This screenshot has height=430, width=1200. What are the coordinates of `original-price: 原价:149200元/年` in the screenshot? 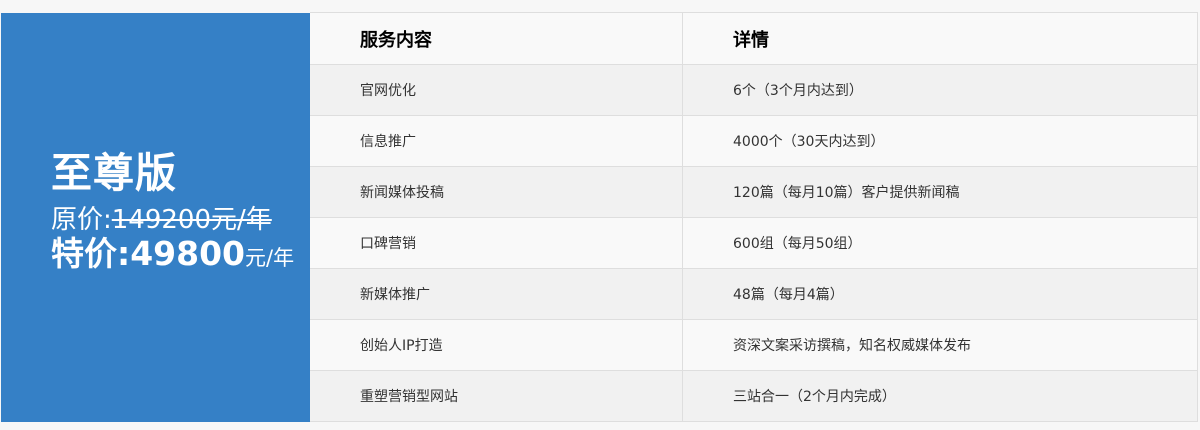 It's located at (172, 220).